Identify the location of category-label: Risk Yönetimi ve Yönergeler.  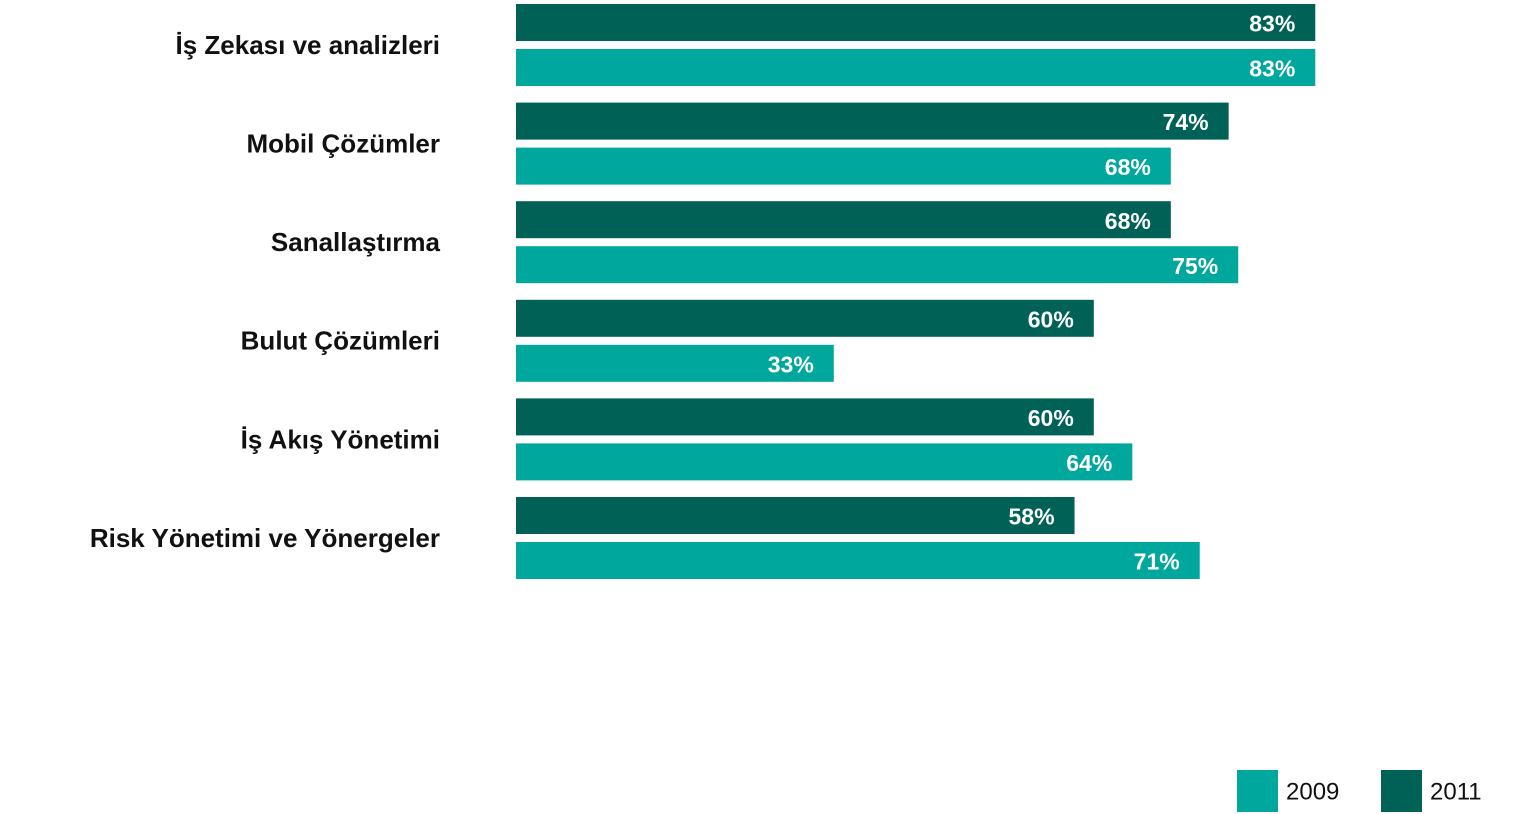
(265, 538).